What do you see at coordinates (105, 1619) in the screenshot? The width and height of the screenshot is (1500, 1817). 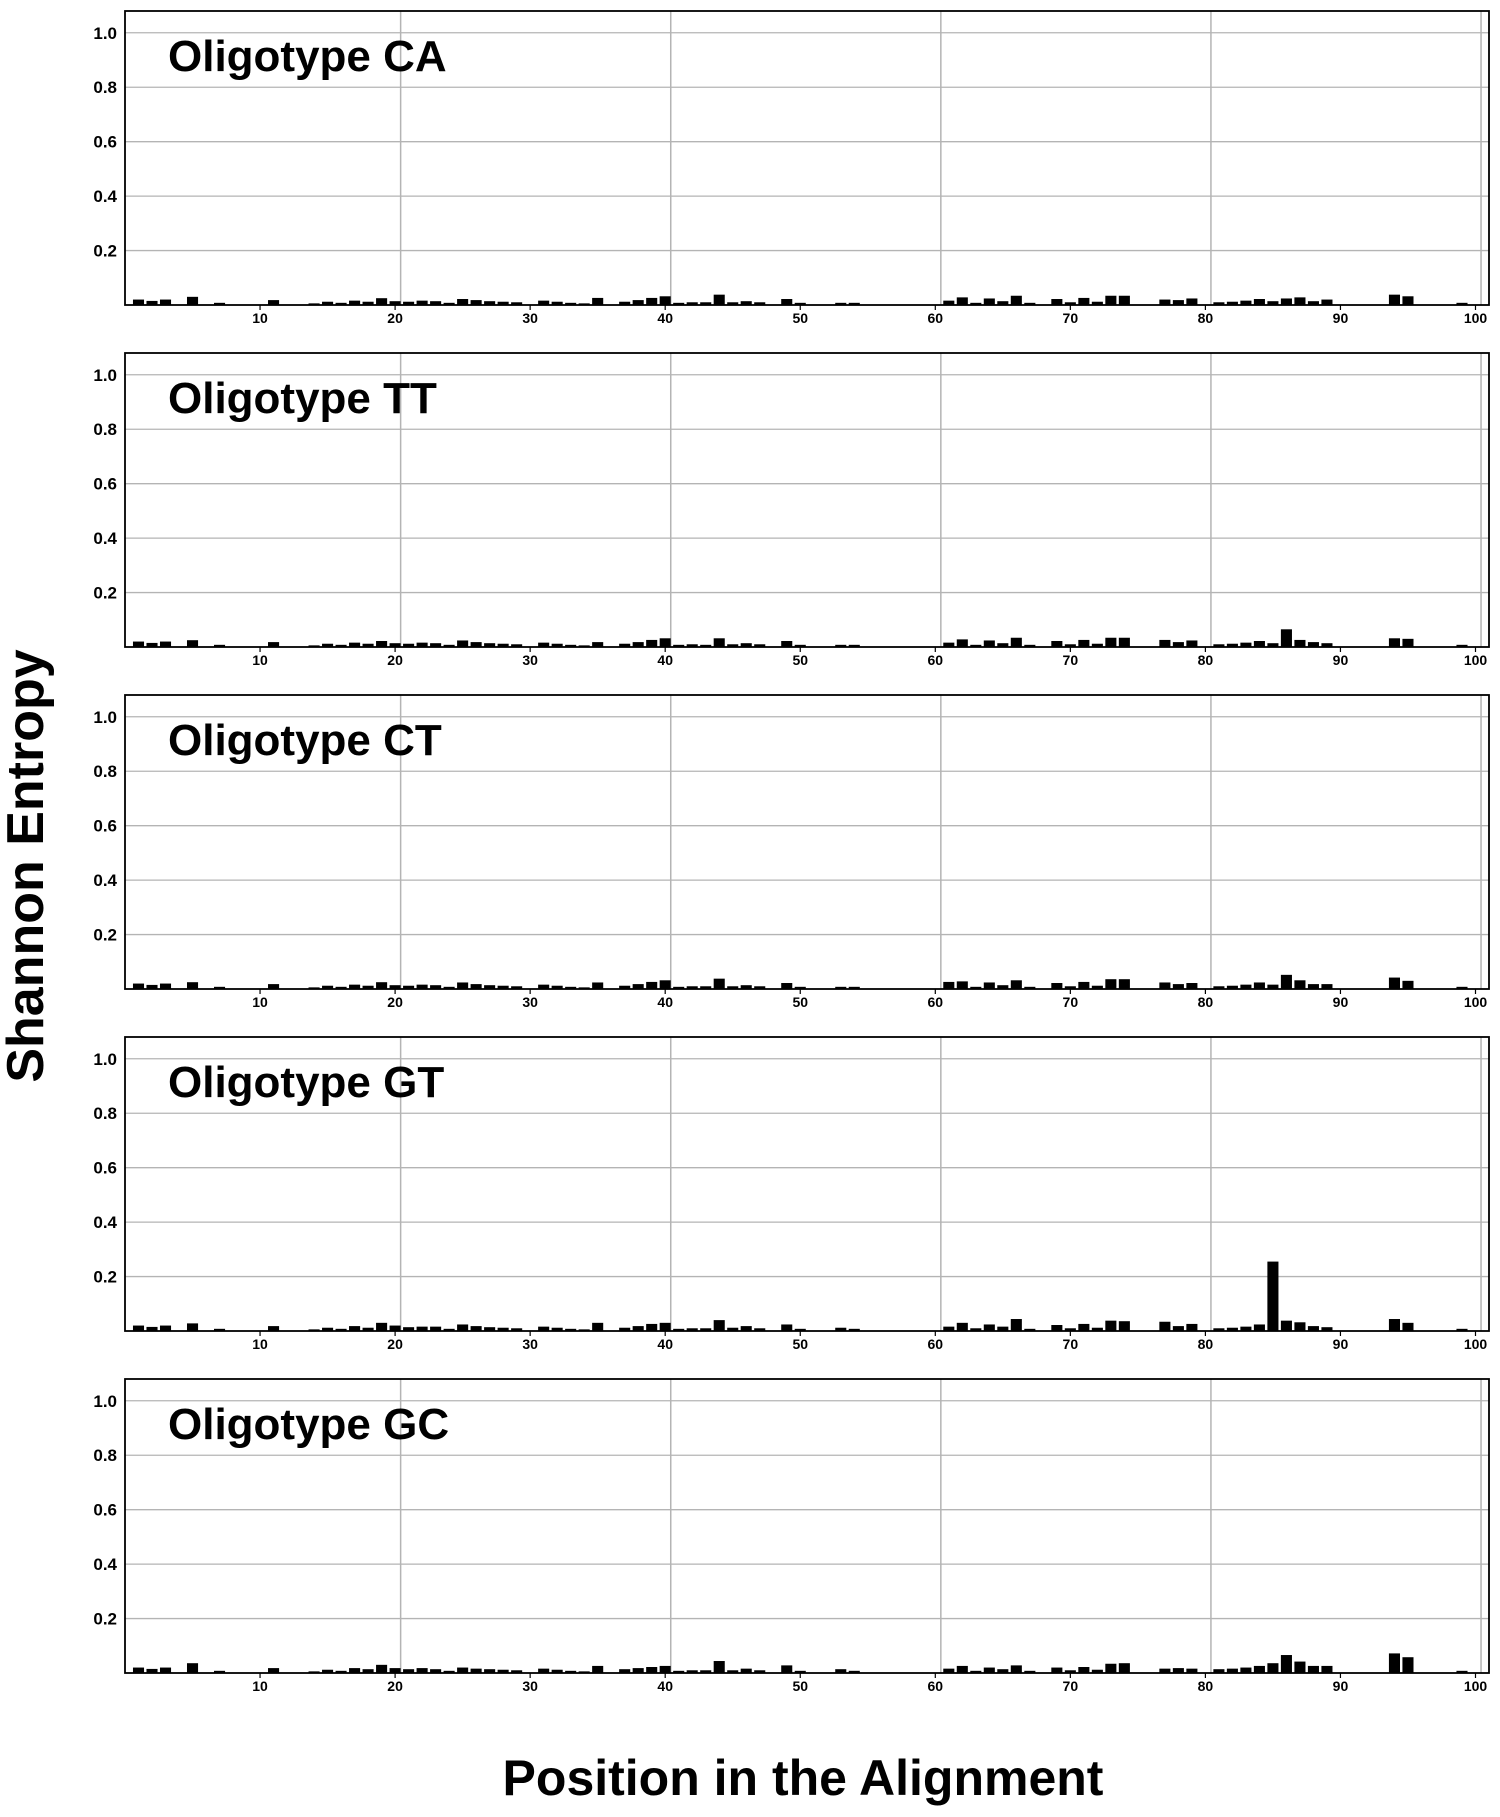 I see `y-tick-label: 0.2` at bounding box center [105, 1619].